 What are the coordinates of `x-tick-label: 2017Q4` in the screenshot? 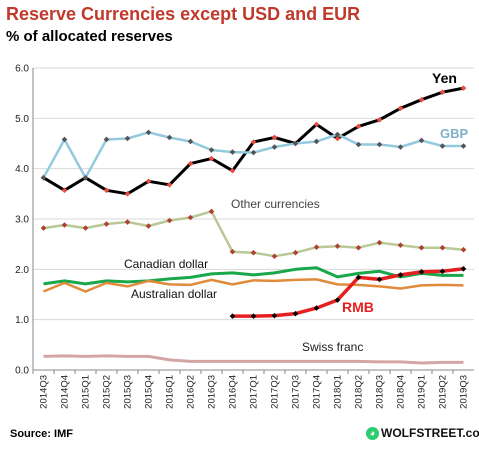 It's located at (317, 392).